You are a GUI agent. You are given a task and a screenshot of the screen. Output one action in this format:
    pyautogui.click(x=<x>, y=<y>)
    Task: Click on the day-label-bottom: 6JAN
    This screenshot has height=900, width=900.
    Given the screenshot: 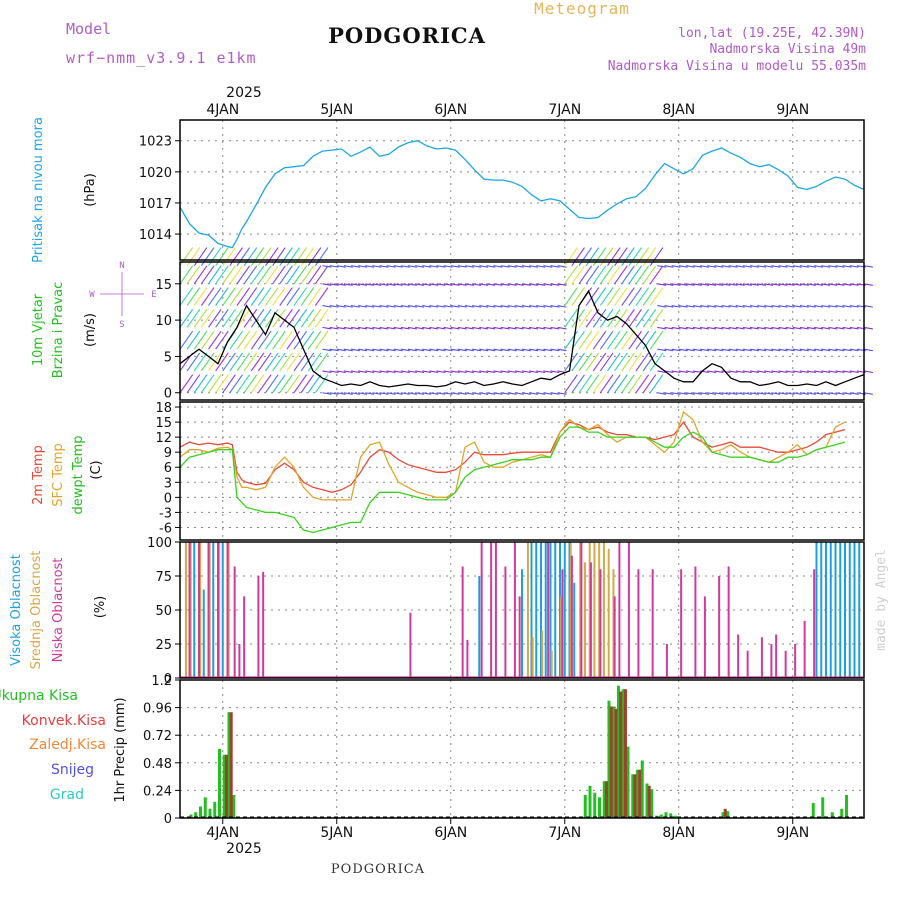 What is the action you would take?
    pyautogui.click(x=450, y=833)
    